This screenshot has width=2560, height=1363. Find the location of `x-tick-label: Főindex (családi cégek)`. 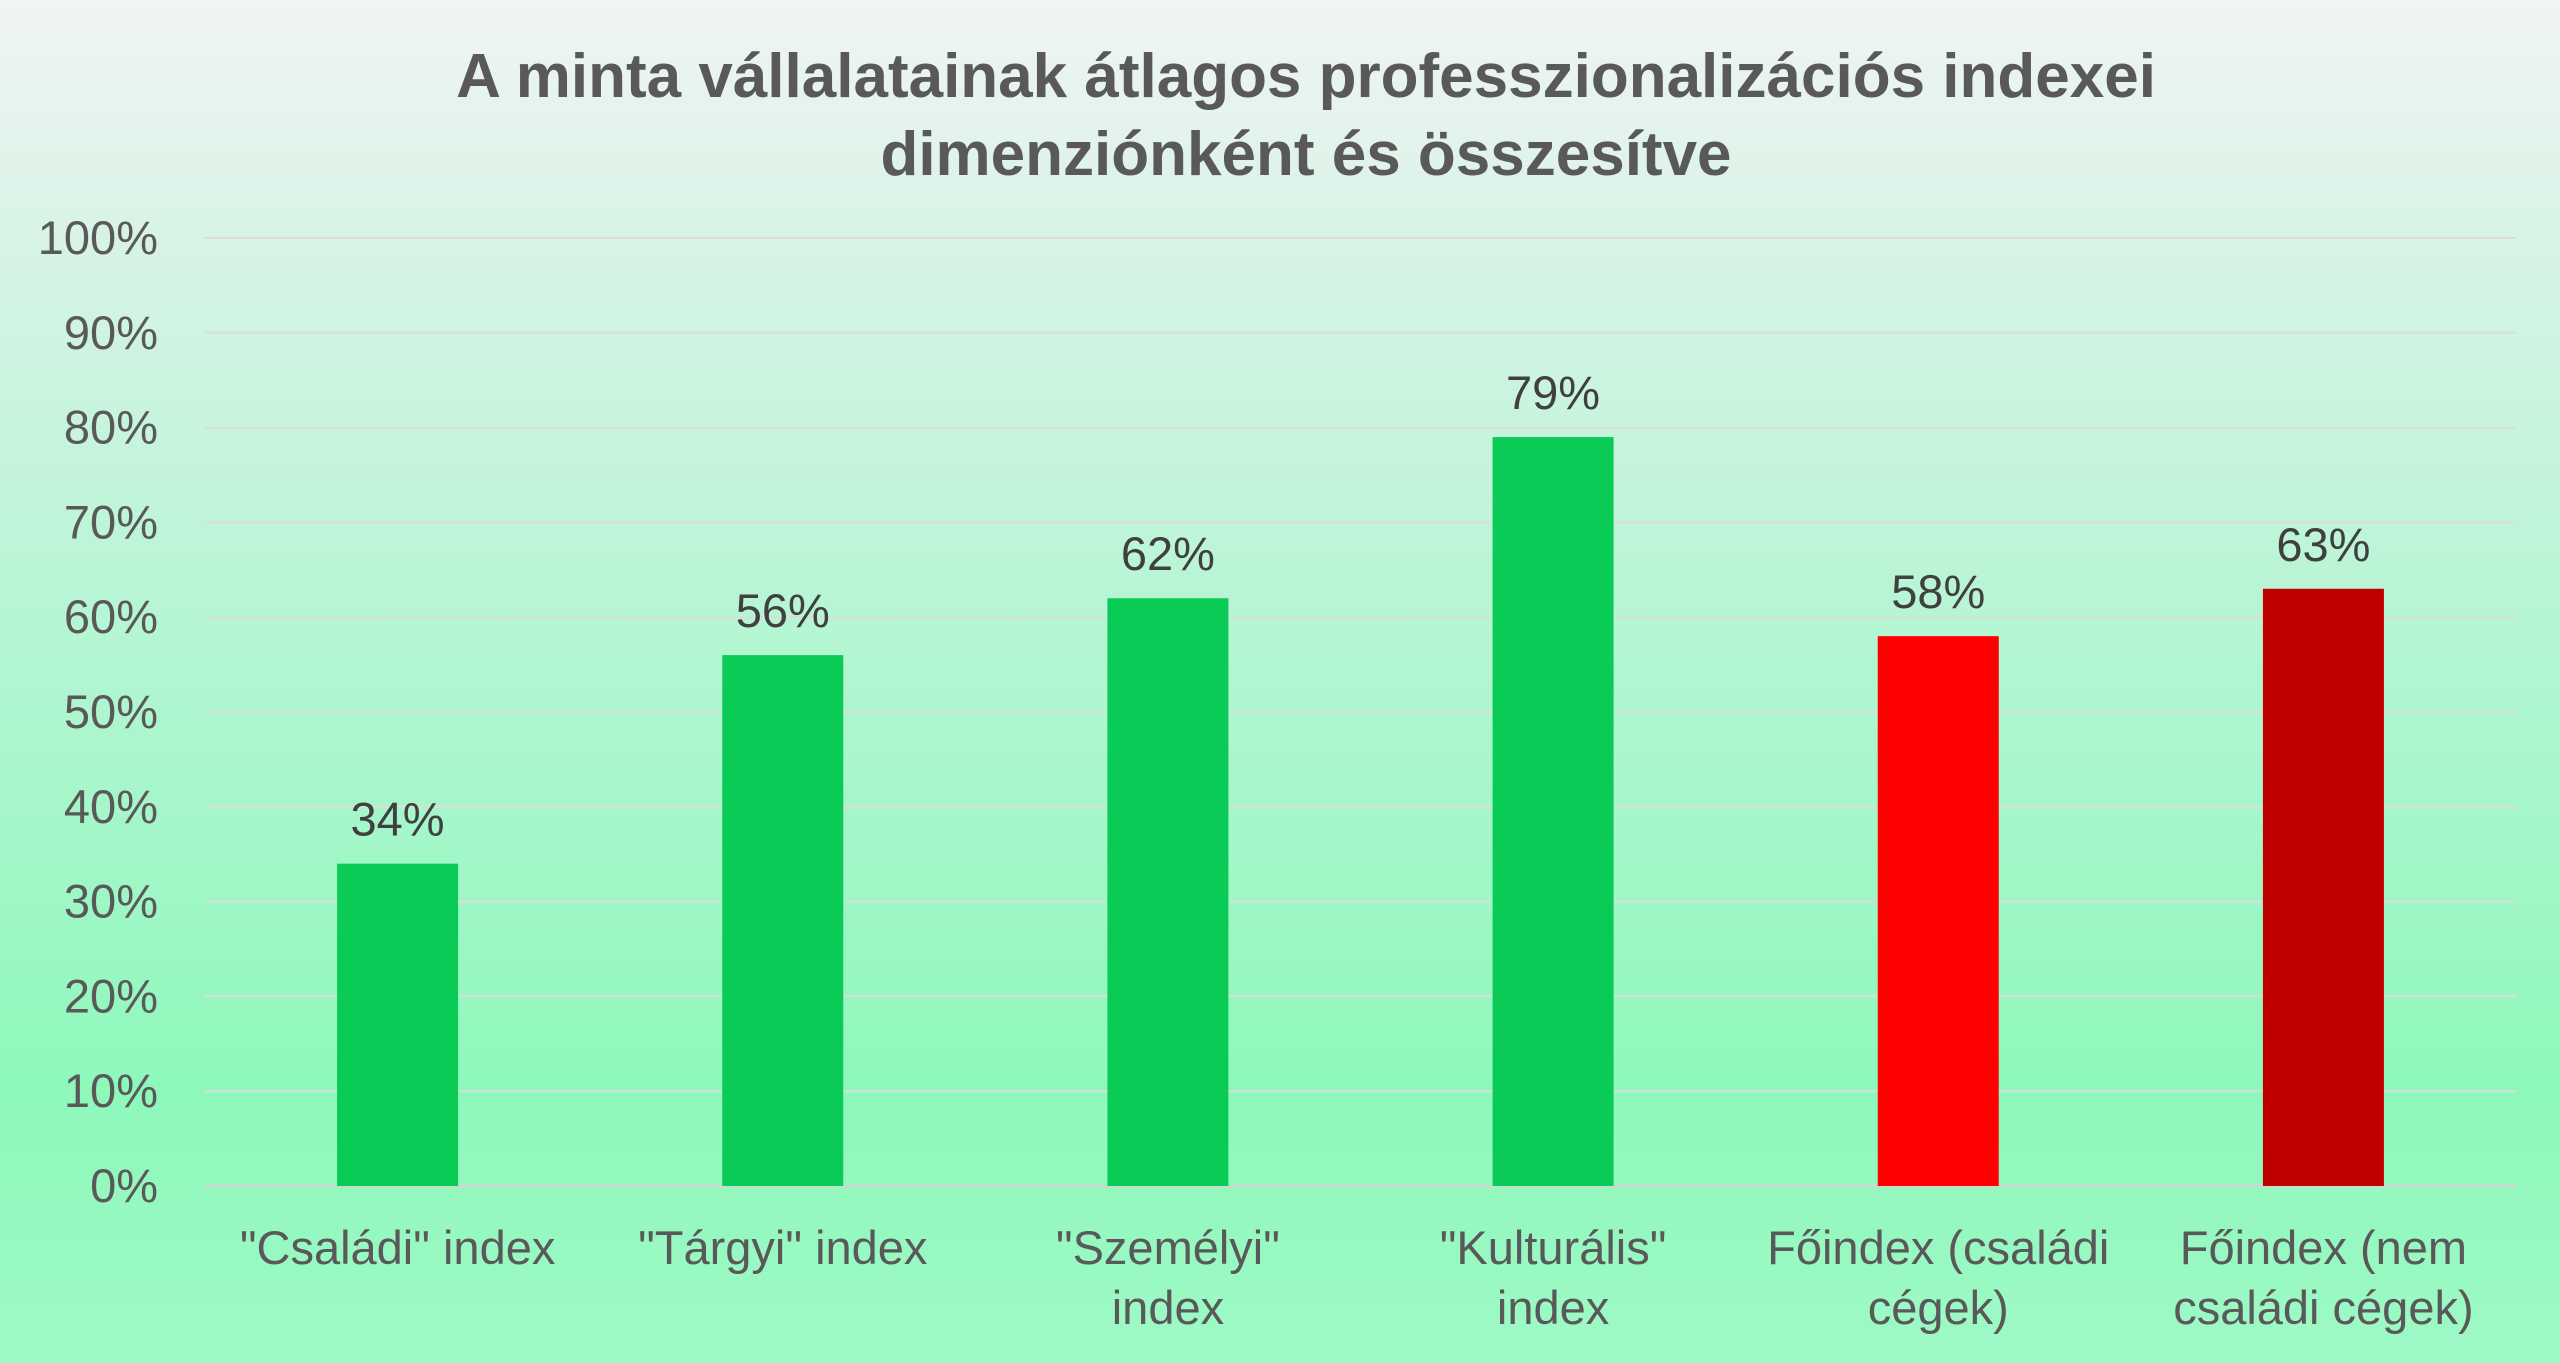

x-tick-label: Főindex (családi cégek) is located at coordinates (1938, 1277).